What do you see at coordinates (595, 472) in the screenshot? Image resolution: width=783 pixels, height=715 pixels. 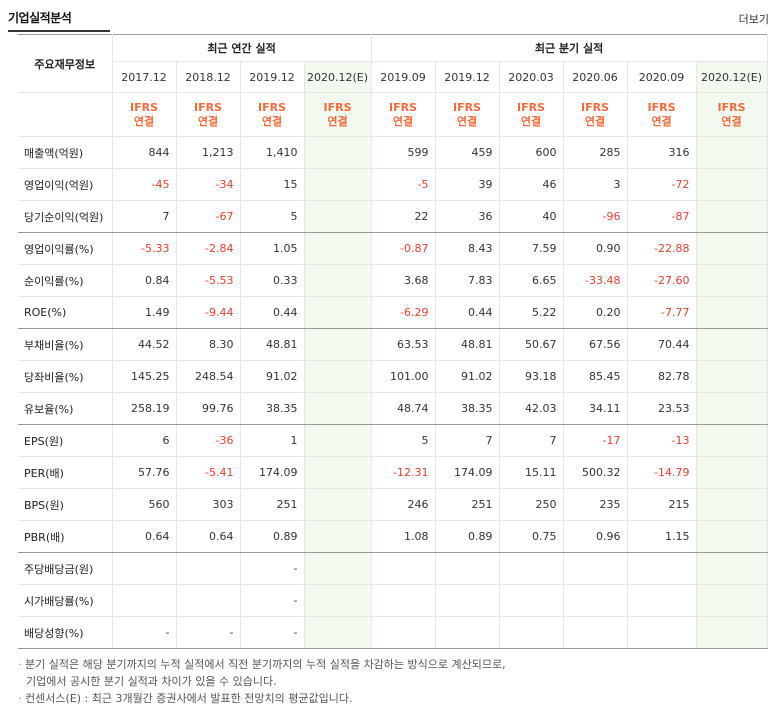 I see `table-cell: 500.32` at bounding box center [595, 472].